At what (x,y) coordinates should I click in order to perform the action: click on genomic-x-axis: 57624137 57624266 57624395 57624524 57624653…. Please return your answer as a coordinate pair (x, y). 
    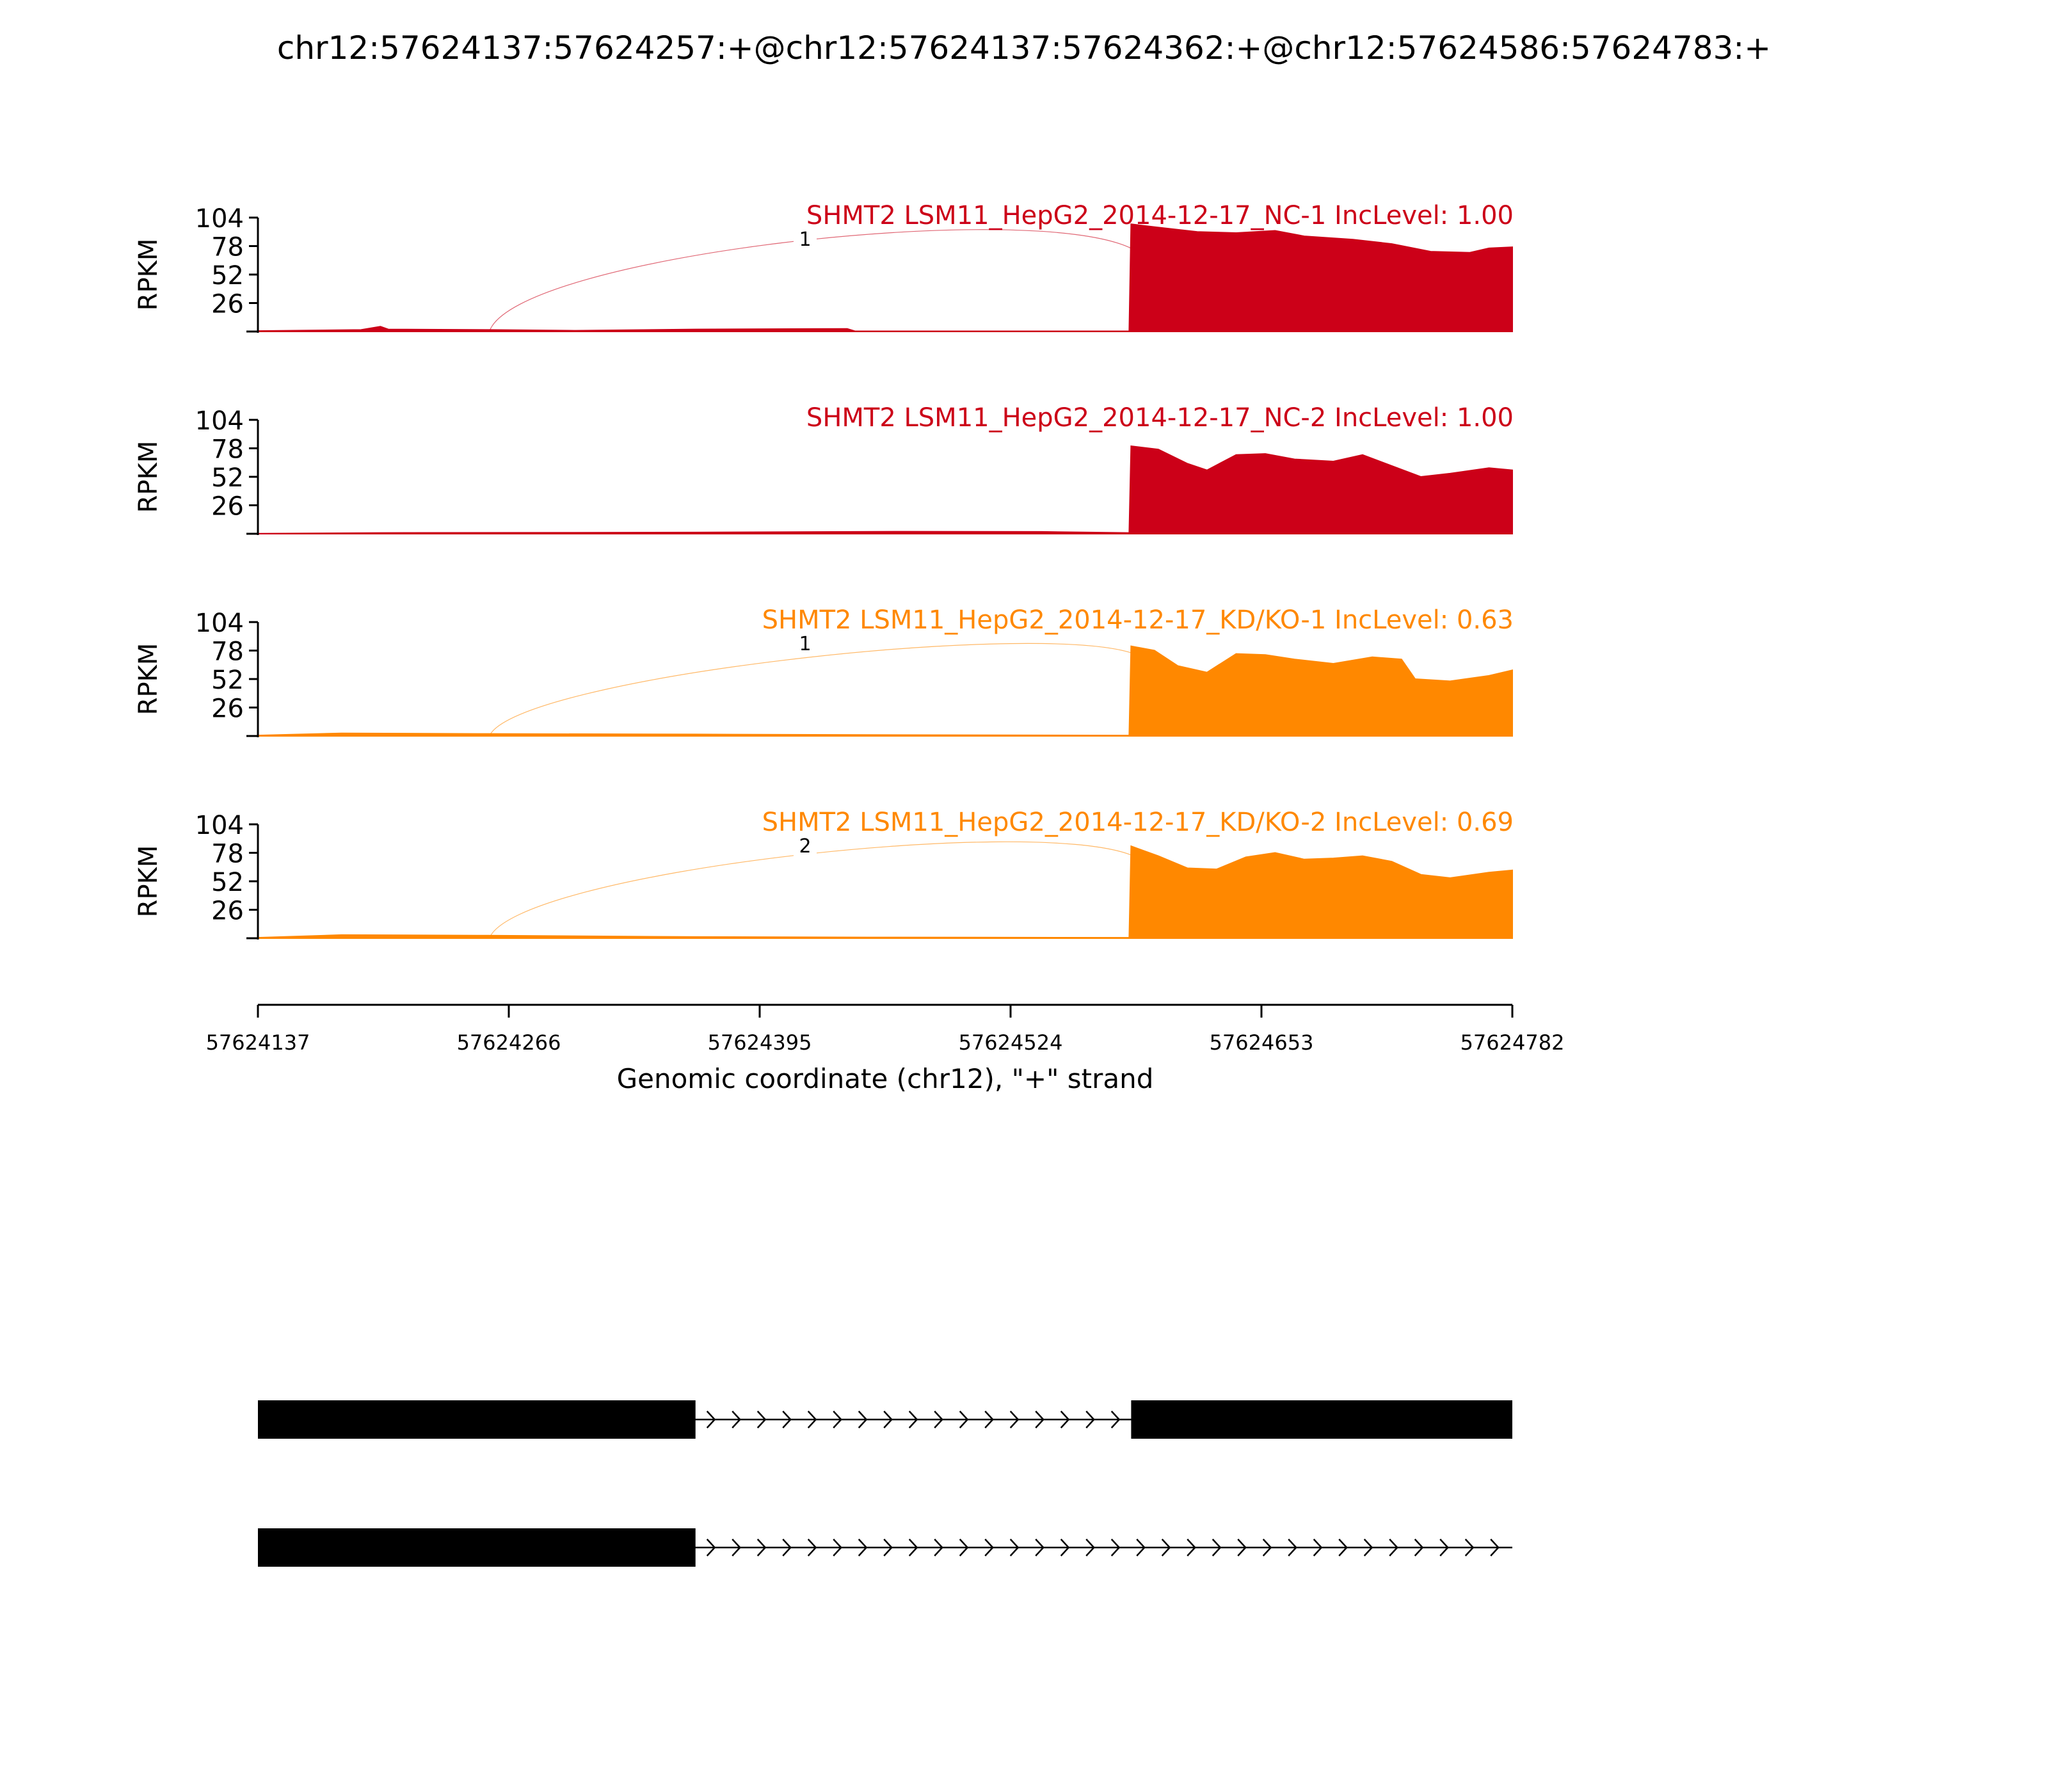
    Looking at the image, I should click on (885, 1049).